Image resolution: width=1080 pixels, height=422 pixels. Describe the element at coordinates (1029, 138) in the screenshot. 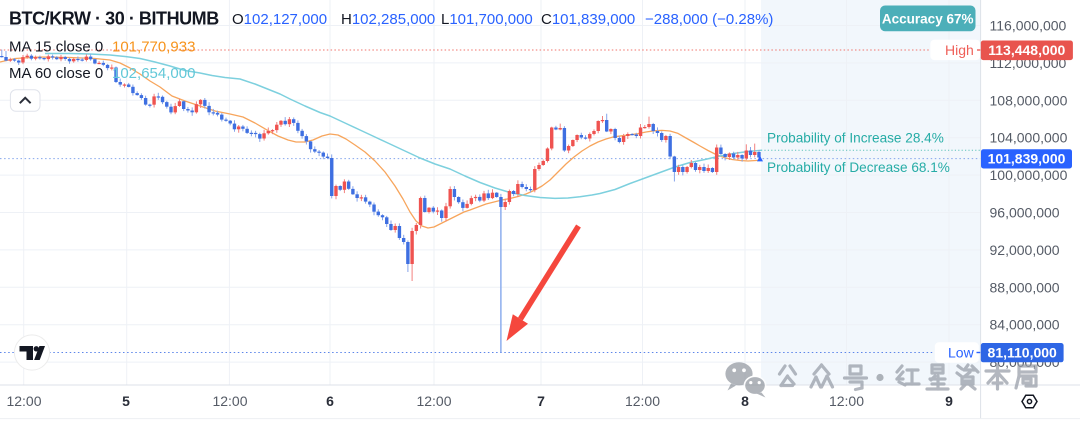

I see `svg-text: 104,000,000` at that location.